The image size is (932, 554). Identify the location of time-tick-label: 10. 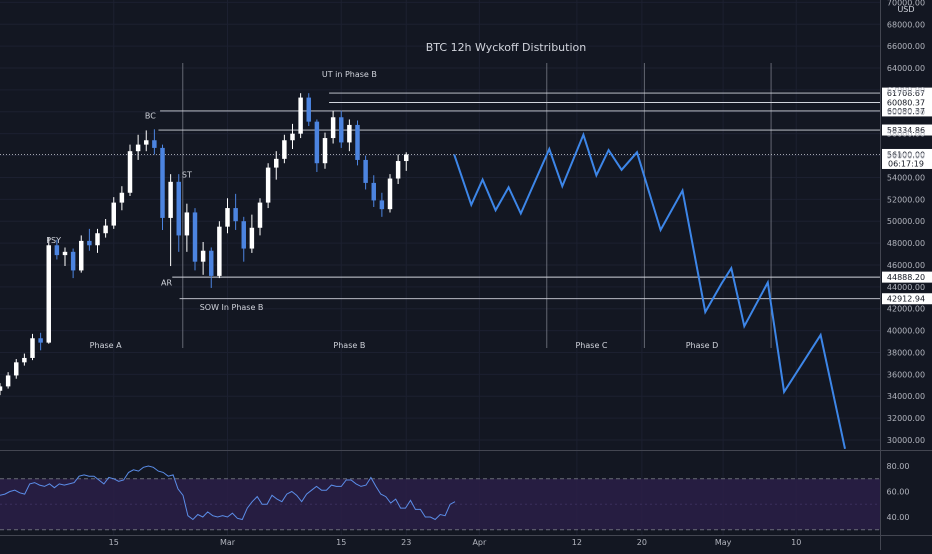
(796, 542).